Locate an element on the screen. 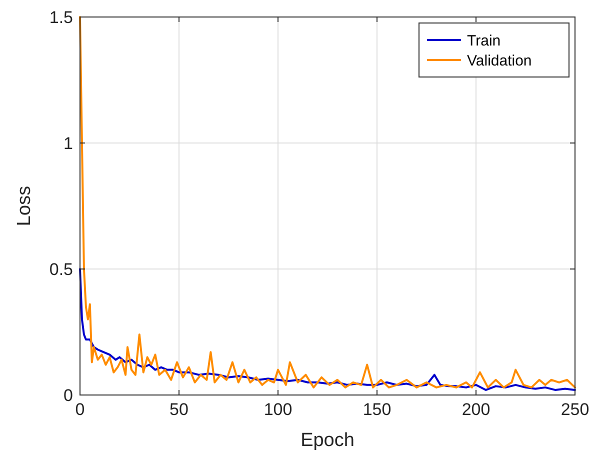 The image size is (606, 460). x-tick-label: 200 is located at coordinates (476, 409).